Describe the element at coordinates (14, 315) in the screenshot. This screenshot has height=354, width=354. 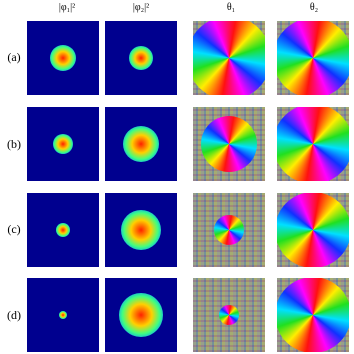
I see `row-label: (d)` at that location.